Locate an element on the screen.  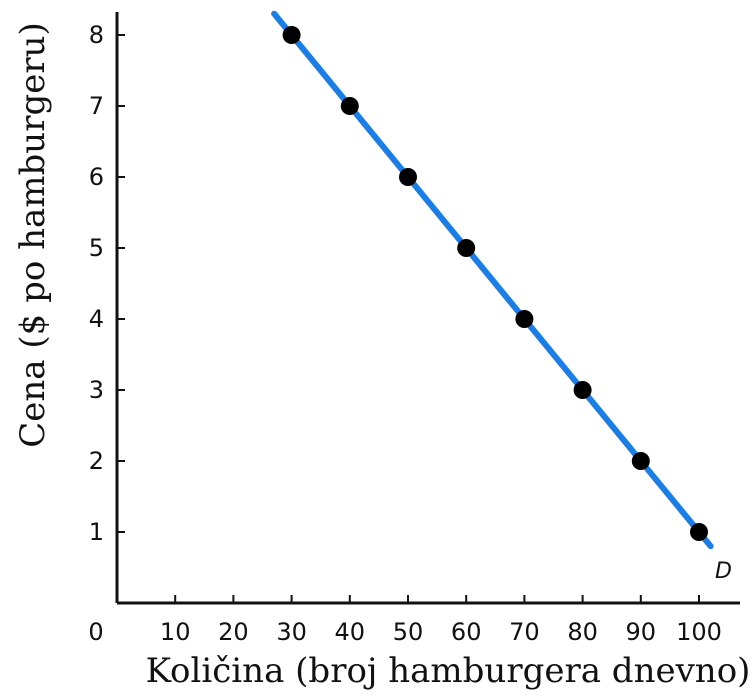
x-tick-label: 90 is located at coordinates (641, 632).